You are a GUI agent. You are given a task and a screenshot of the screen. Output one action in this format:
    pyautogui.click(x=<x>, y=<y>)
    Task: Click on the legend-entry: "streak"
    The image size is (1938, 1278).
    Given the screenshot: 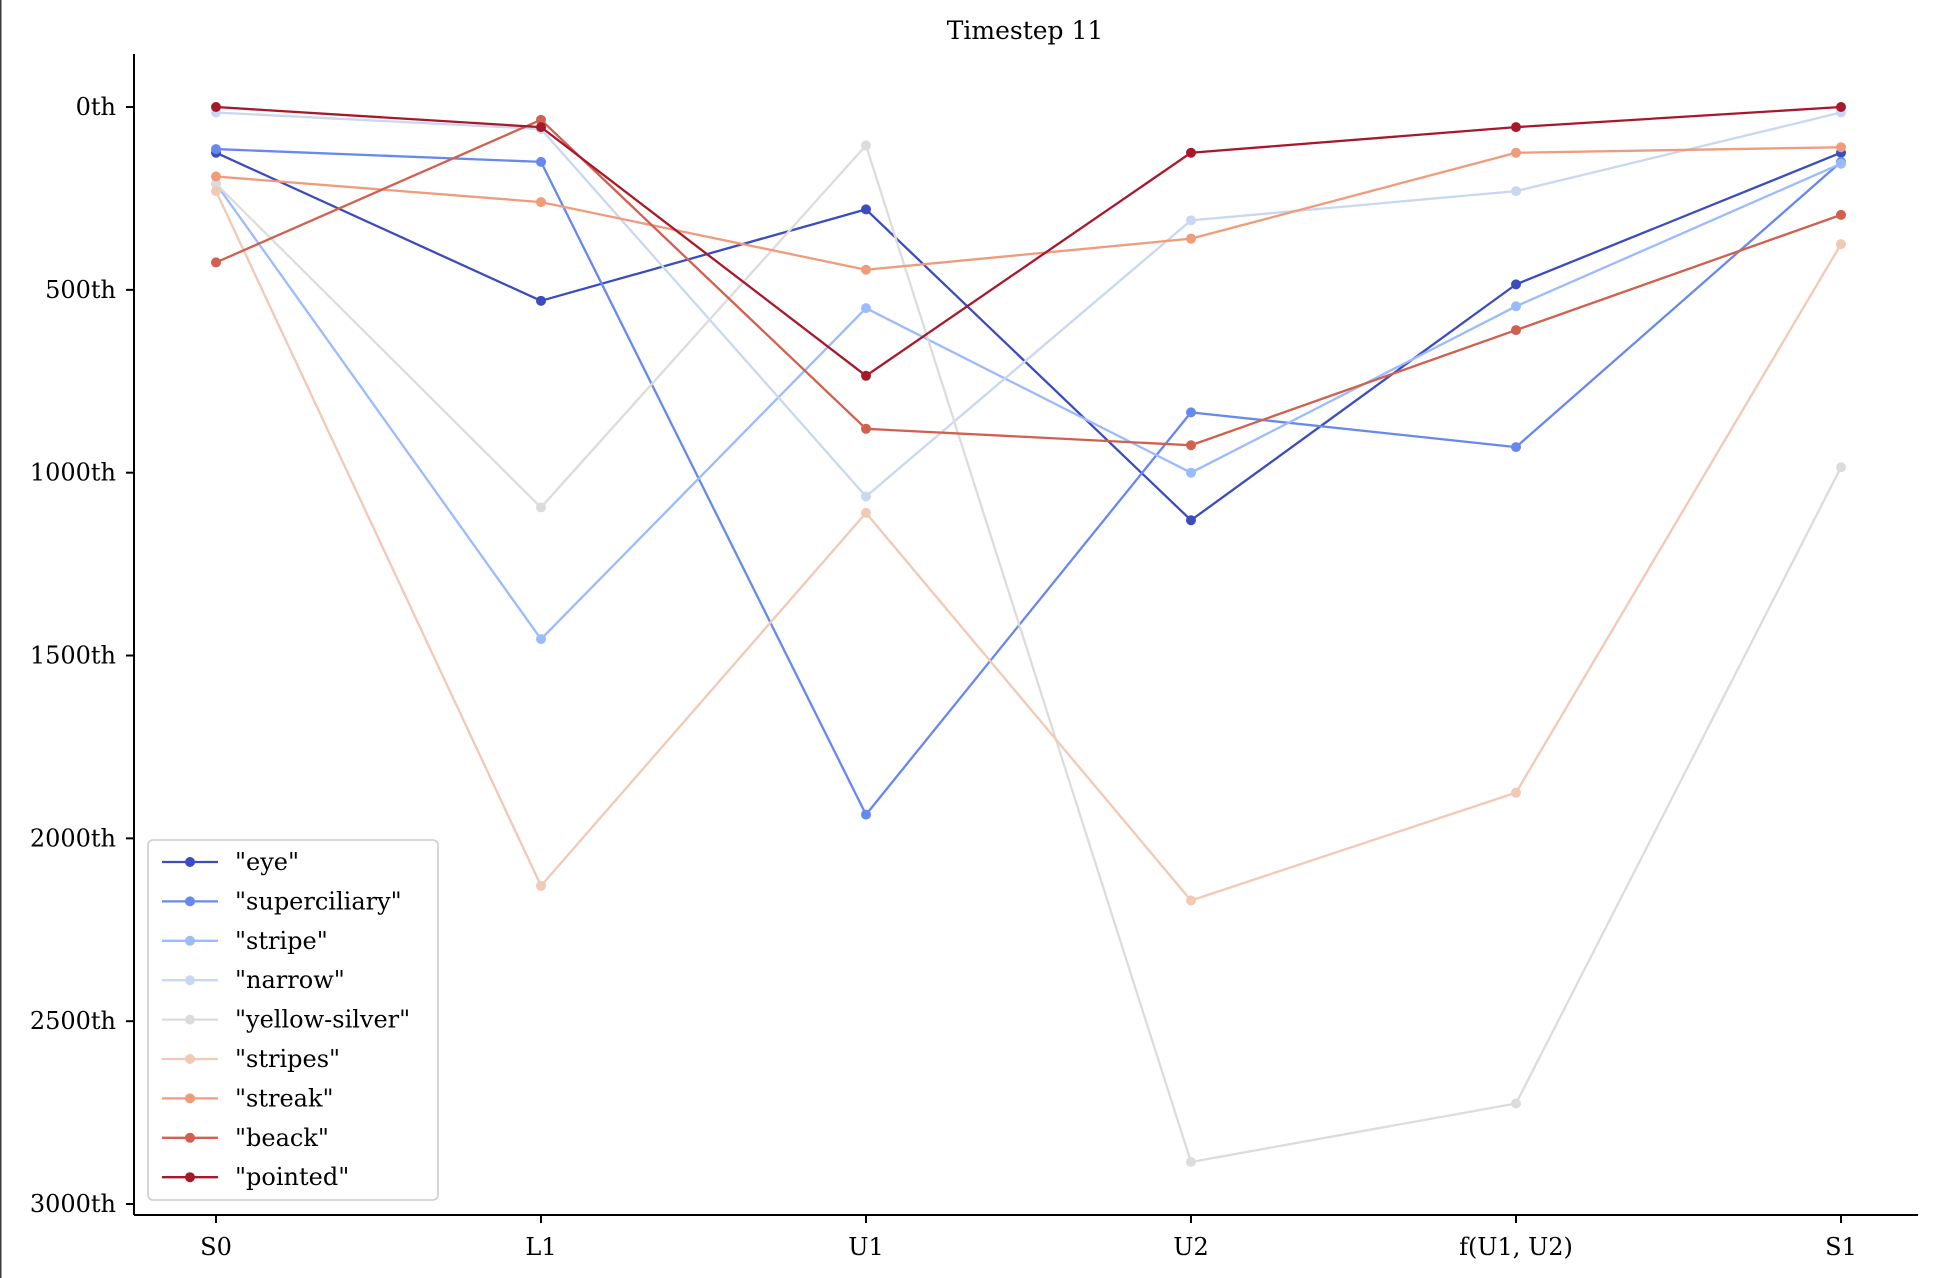 What is the action you would take?
    pyautogui.click(x=248, y=1098)
    